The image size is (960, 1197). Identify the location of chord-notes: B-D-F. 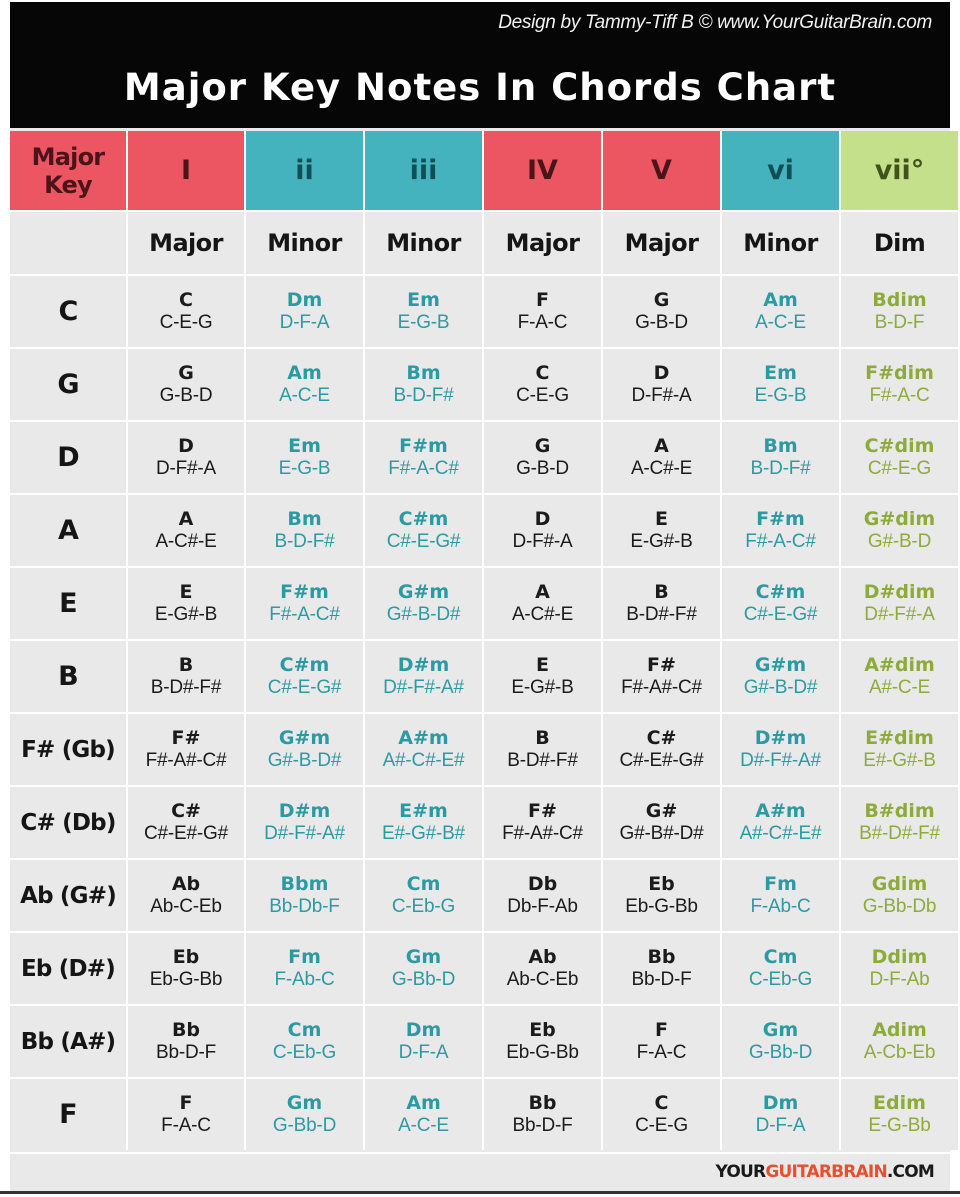
(899, 322).